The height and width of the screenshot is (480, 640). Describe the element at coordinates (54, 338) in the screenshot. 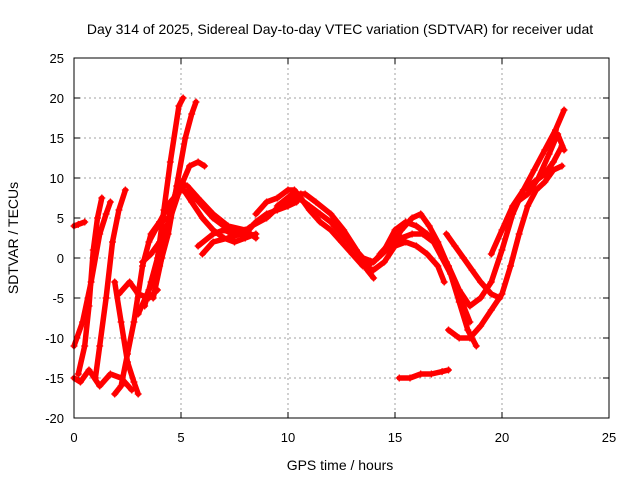

I see `y-tick-label: -10` at that location.